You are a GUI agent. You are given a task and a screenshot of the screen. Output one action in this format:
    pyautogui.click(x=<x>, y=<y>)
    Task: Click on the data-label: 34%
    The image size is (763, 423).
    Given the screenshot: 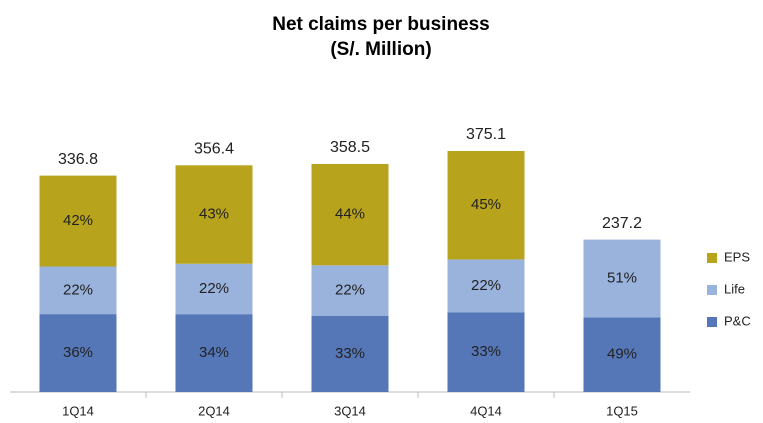 What is the action you would take?
    pyautogui.click(x=214, y=352)
    